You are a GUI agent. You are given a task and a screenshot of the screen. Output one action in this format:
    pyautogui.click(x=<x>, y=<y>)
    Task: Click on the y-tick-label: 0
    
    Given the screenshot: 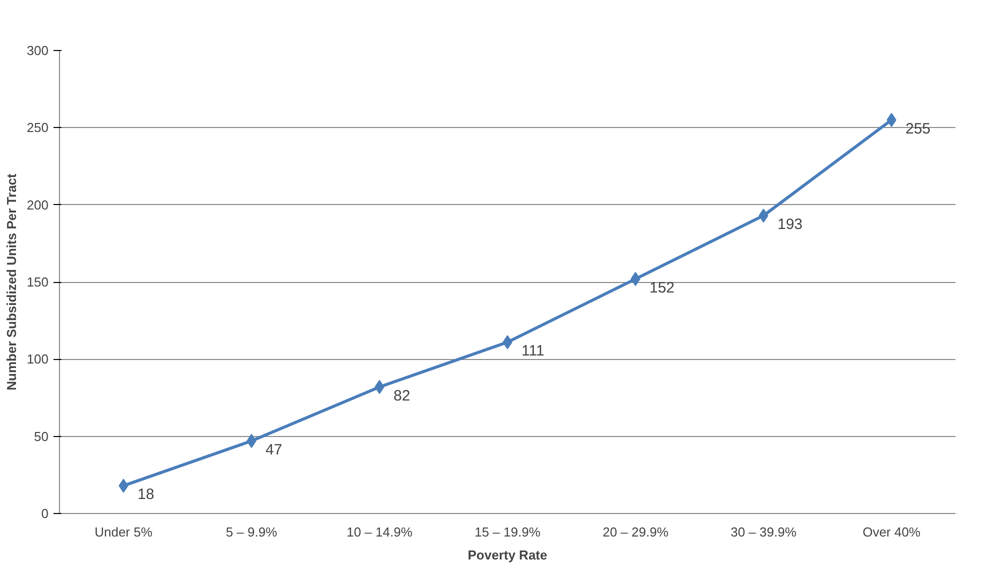 What is the action you would take?
    pyautogui.click(x=45, y=513)
    